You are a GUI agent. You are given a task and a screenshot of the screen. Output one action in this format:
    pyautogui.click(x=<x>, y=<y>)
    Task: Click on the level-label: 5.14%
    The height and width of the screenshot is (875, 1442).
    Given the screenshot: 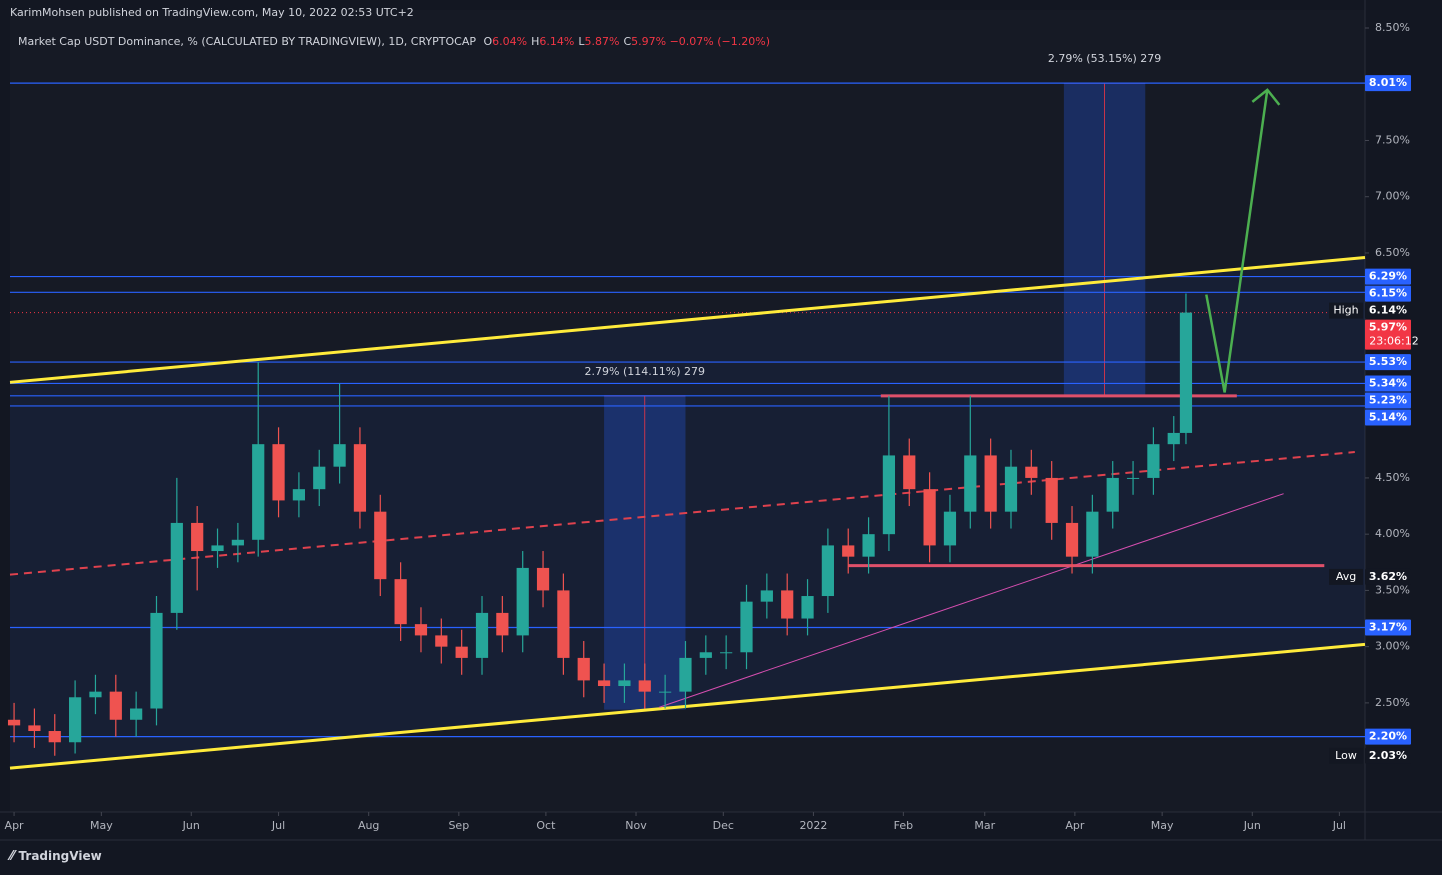 What is the action you would take?
    pyautogui.click(x=1388, y=416)
    